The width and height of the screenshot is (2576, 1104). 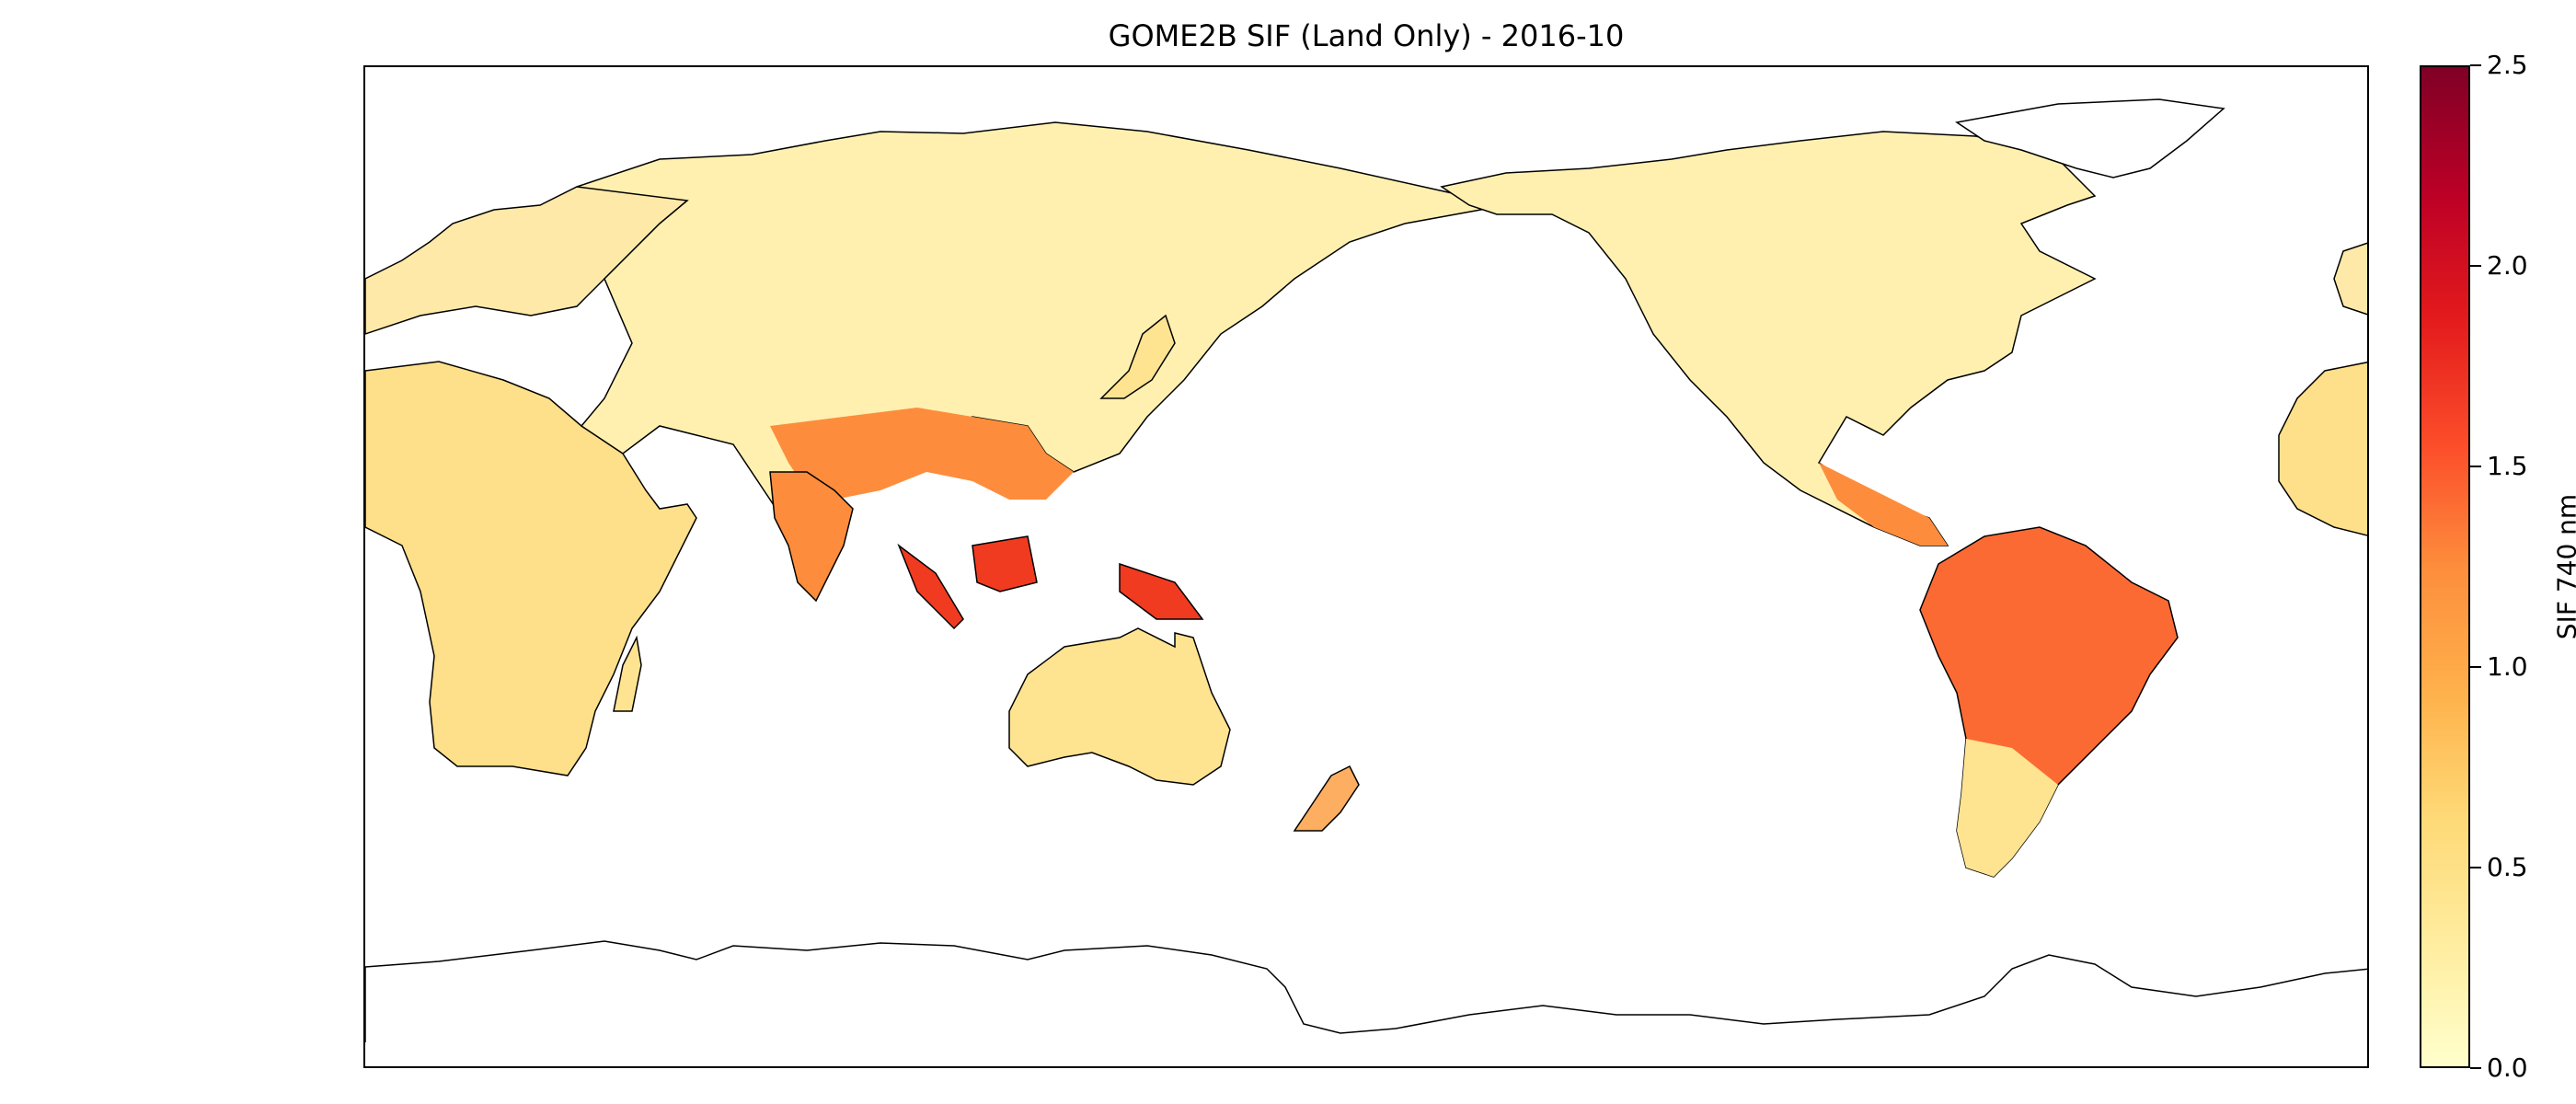 What do you see at coordinates (1326, 798) in the screenshot?
I see `new-zealand-islands` at bounding box center [1326, 798].